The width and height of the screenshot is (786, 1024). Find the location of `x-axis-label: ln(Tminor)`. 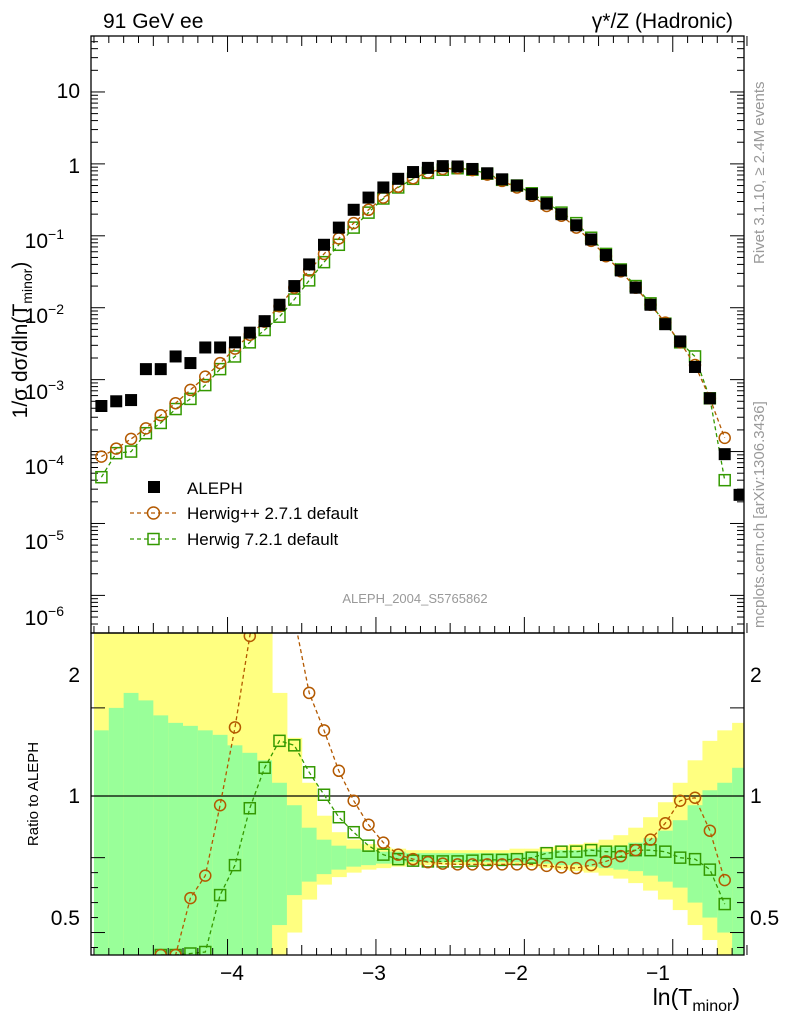

x-axis-label: ln(Tminor) is located at coordinates (696, 999).